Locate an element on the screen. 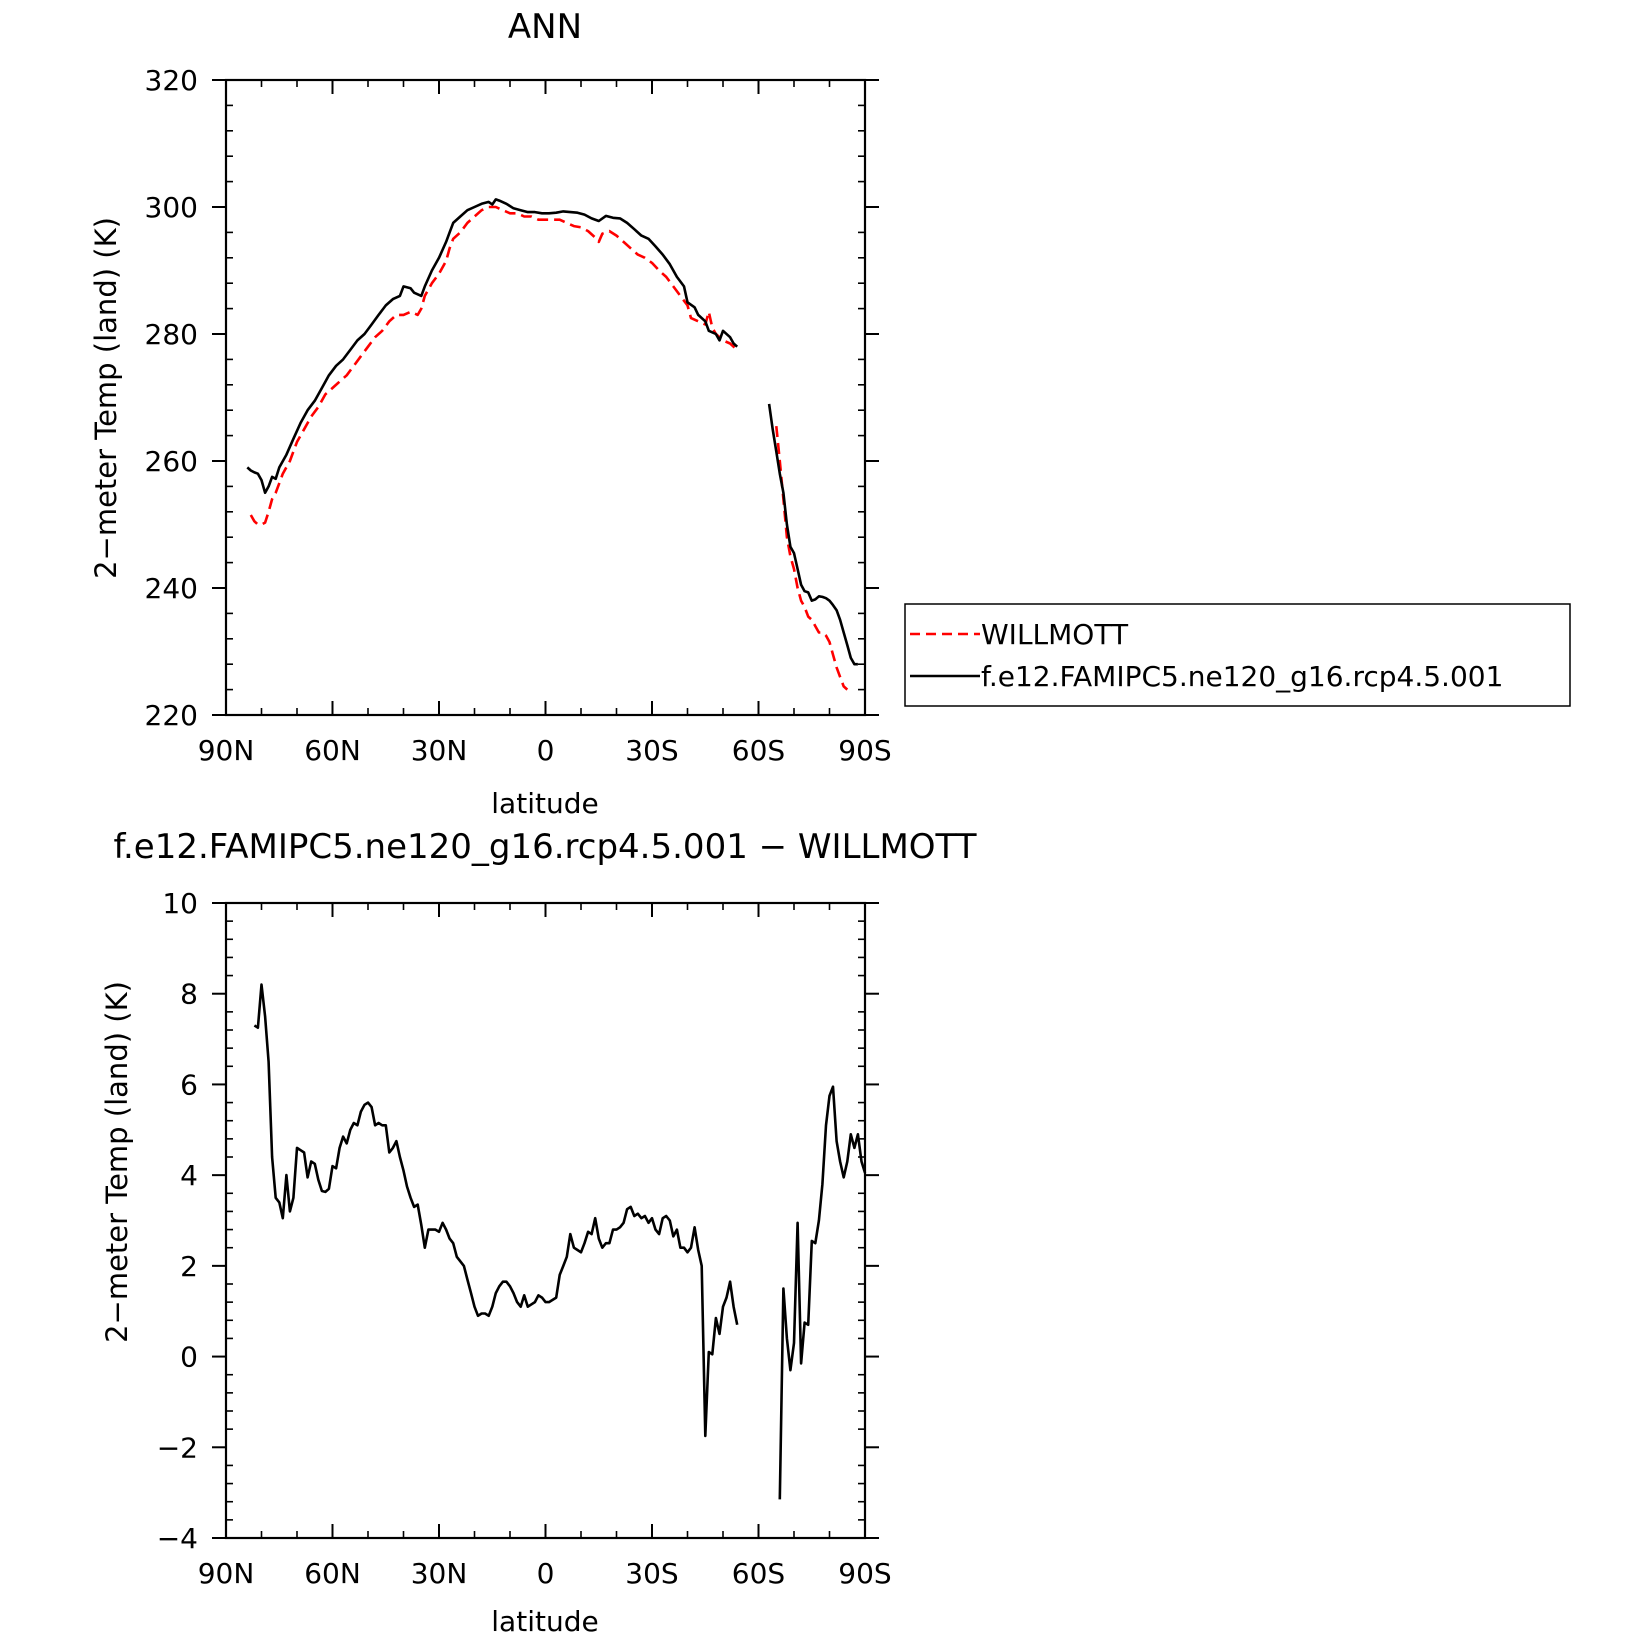 This screenshot has width=1635, height=1635. top-ytick-label: 240 is located at coordinates (171, 588).